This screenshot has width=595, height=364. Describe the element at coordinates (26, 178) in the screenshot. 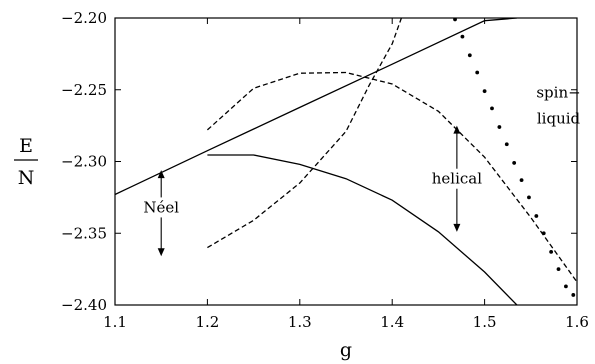

I see `y-axis-label-denominator: N` at that location.